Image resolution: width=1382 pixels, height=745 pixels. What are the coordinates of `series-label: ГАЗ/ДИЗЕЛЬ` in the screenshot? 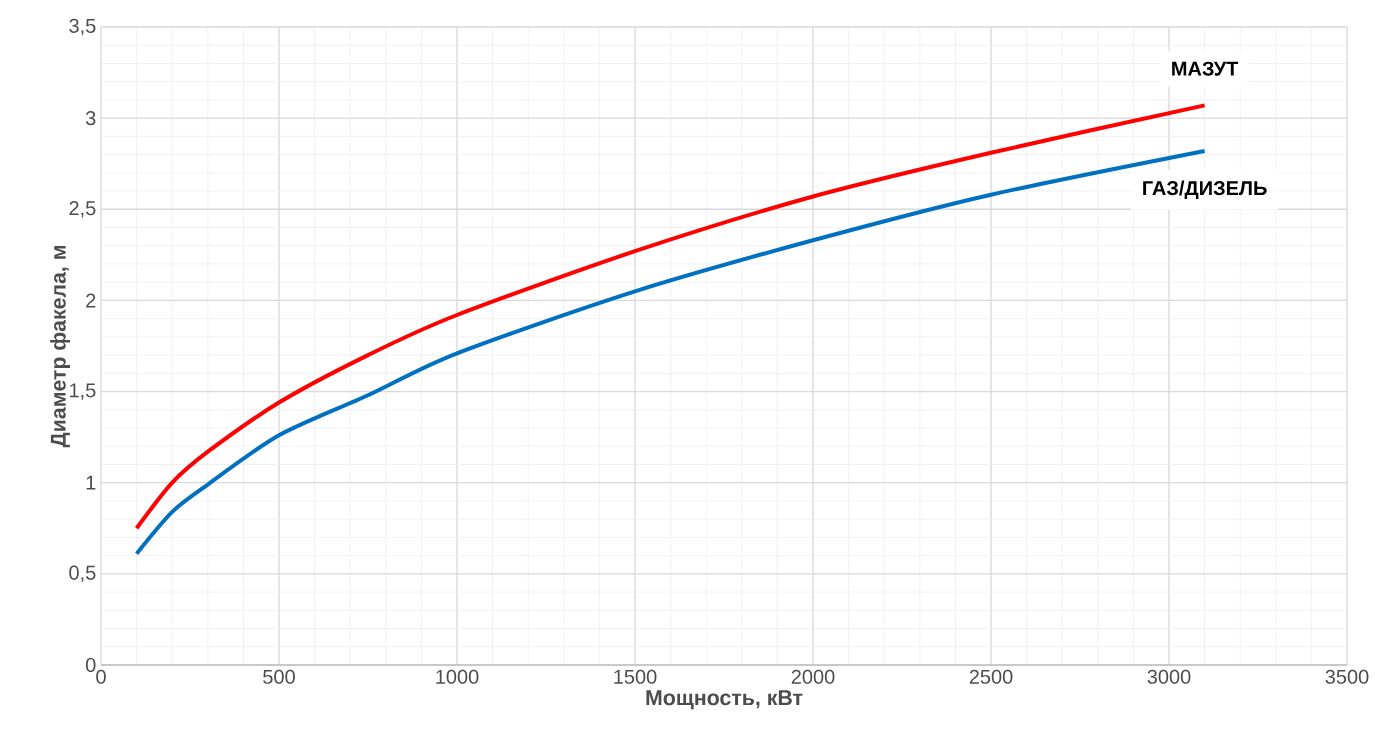 It's located at (1205, 190).